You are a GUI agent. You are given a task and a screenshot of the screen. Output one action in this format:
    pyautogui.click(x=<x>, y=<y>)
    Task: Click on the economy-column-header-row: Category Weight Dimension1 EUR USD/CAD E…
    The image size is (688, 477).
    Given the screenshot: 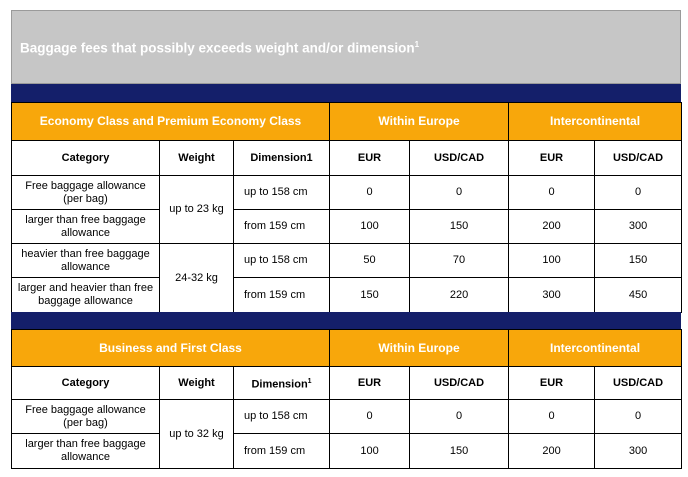 What is the action you would take?
    pyautogui.click(x=347, y=158)
    